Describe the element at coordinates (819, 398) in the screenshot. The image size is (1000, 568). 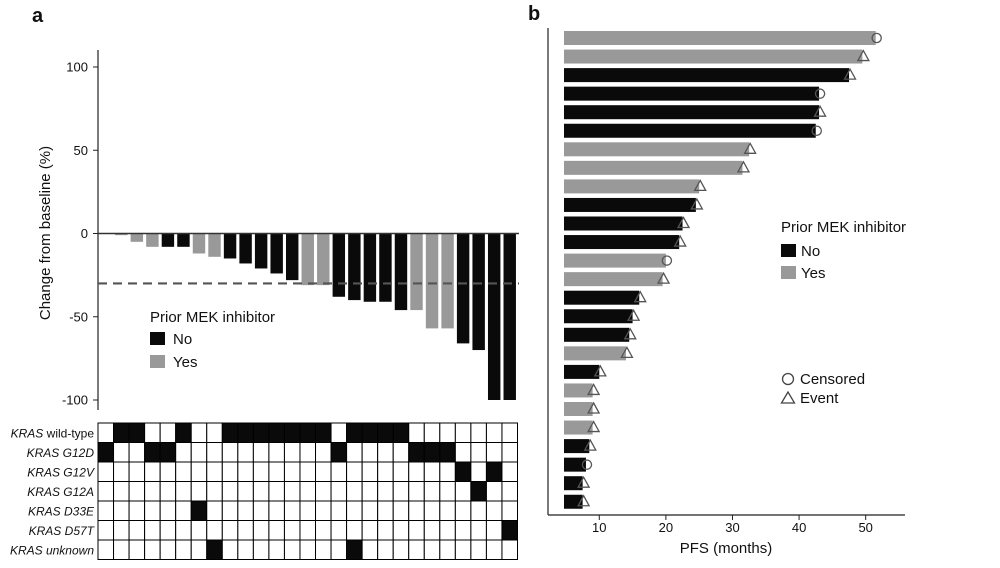
I see `legend-event-label: Event` at that location.